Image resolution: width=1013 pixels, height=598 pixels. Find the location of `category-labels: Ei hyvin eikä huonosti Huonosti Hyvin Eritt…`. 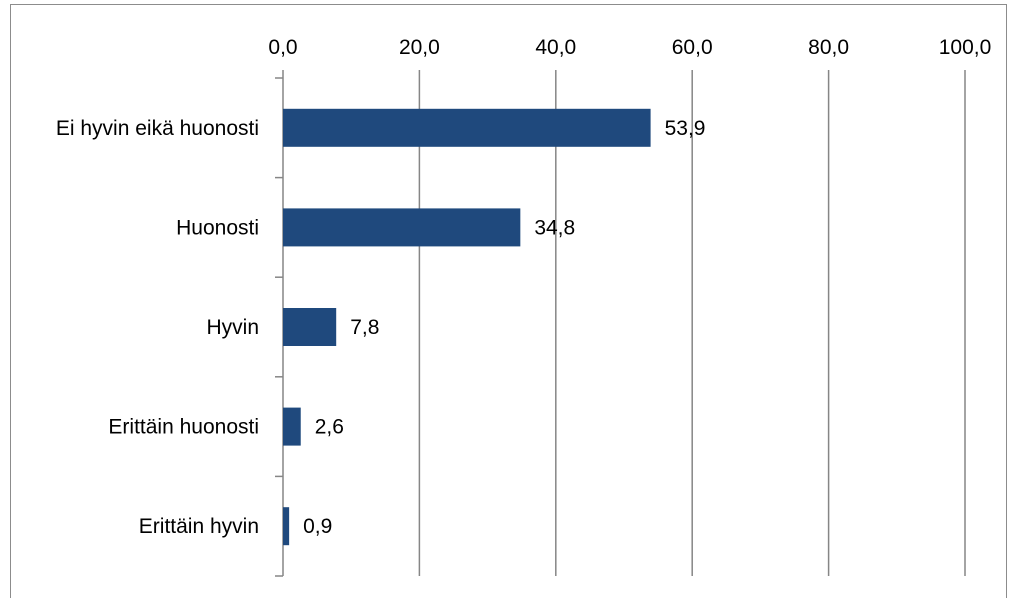

category-labels: Ei hyvin eikä huonosti Huonosti Hyvin Eritt… is located at coordinates (157, 327).